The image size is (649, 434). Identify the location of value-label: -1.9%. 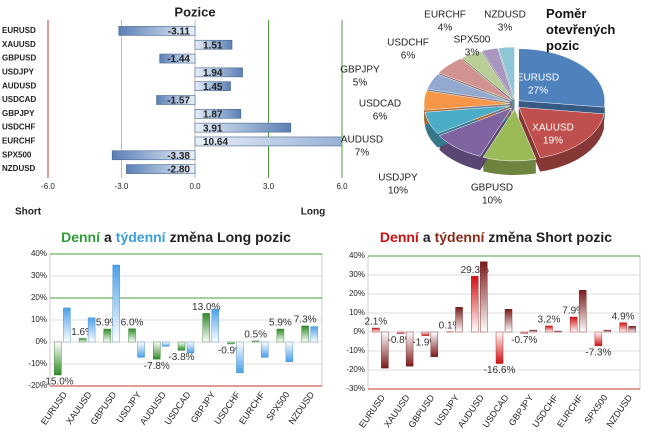
(425, 342).